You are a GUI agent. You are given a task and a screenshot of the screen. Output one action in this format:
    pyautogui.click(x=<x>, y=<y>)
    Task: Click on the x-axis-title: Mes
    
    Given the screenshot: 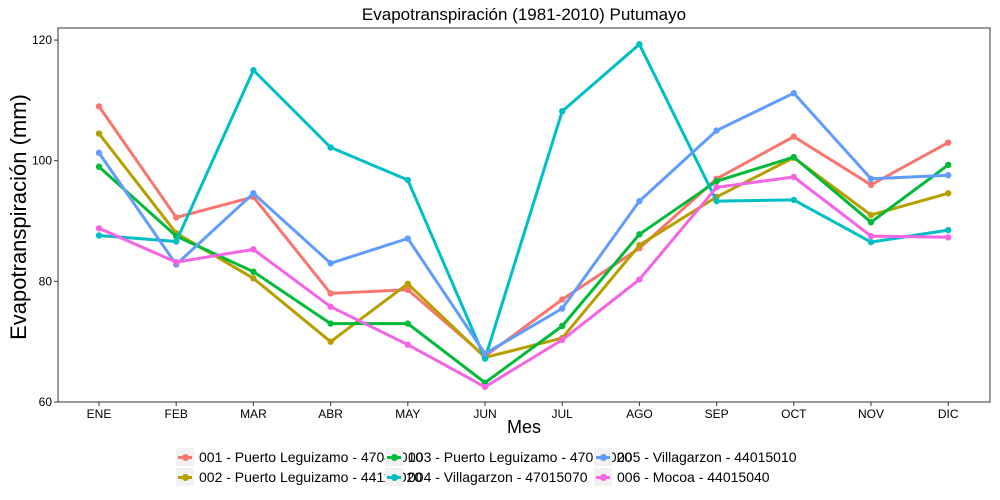 What is the action you would take?
    pyautogui.click(x=524, y=427)
    